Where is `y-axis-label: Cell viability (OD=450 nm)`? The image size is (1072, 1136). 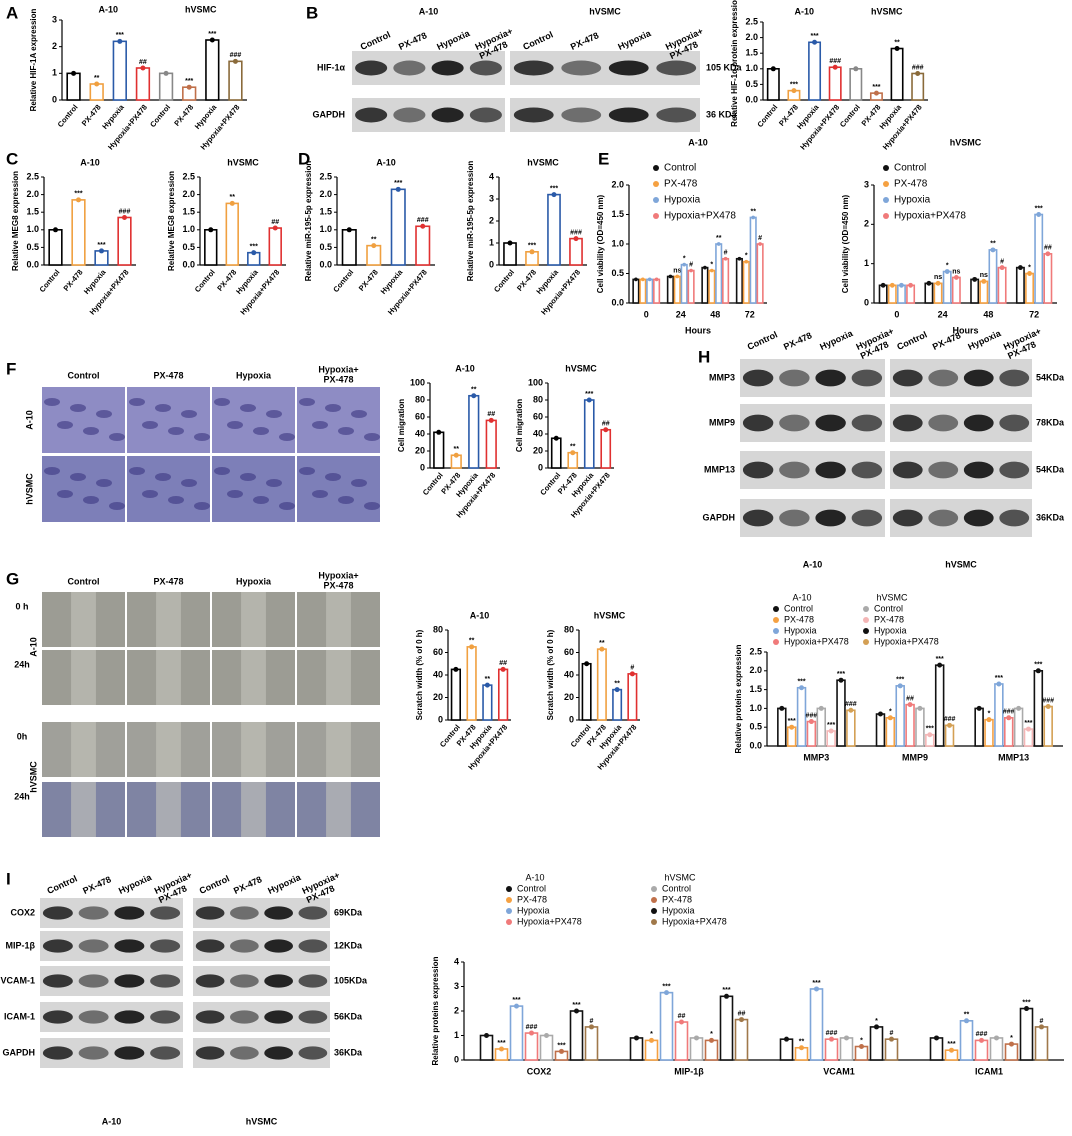
y-axis-label: Cell viability (OD=450 nm) is located at coordinates (600, 243).